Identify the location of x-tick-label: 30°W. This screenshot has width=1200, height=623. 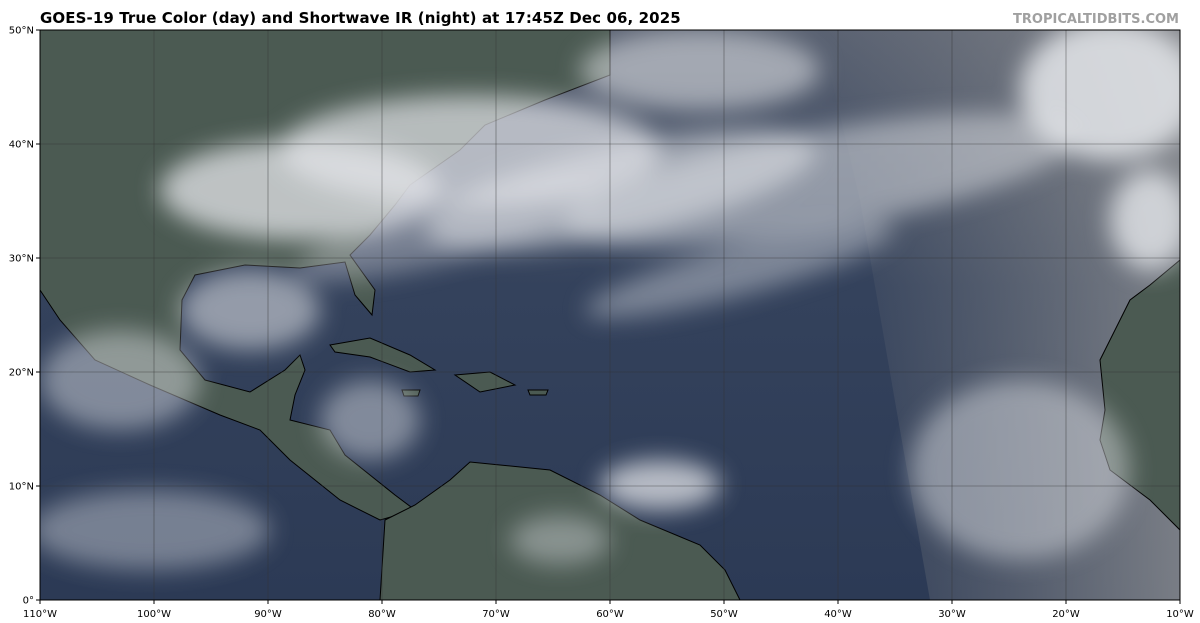
(952, 614).